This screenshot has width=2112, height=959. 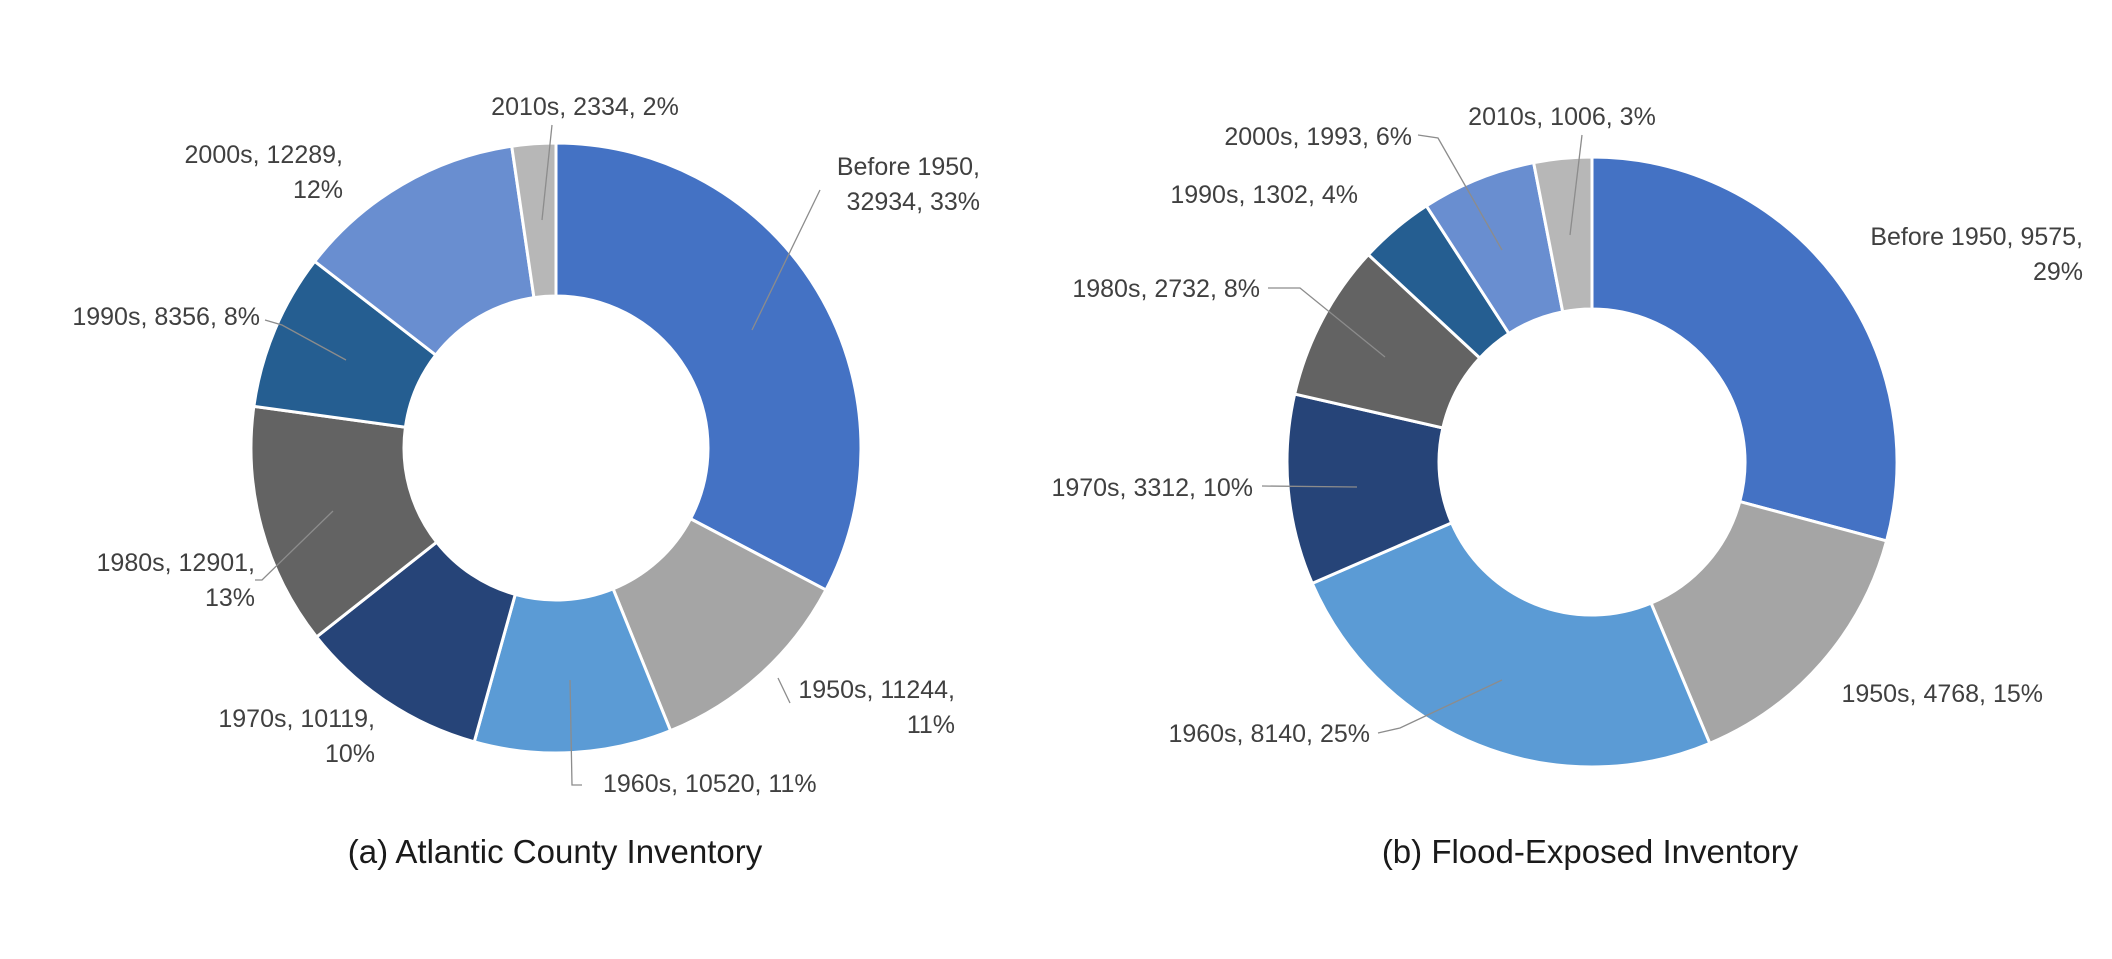 I want to click on slice-2000s, so click(x=424, y=251).